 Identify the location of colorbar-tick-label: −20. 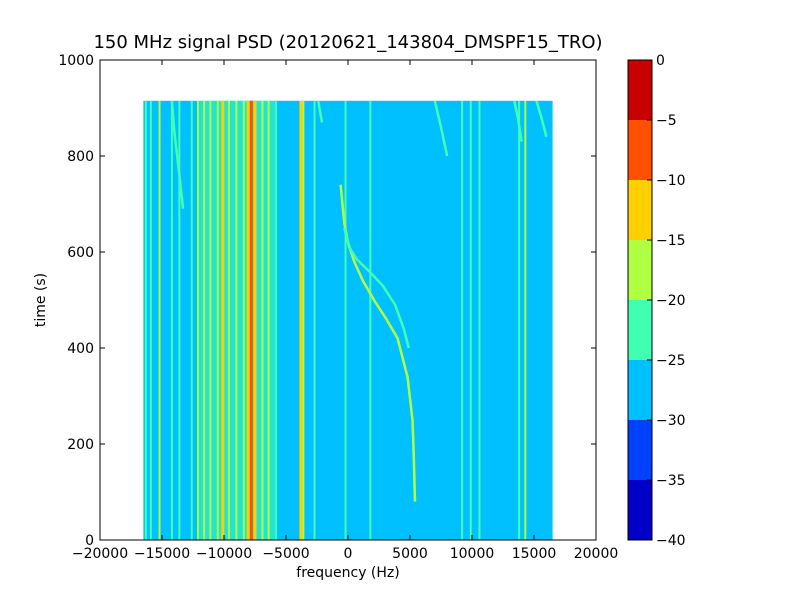
(671, 301).